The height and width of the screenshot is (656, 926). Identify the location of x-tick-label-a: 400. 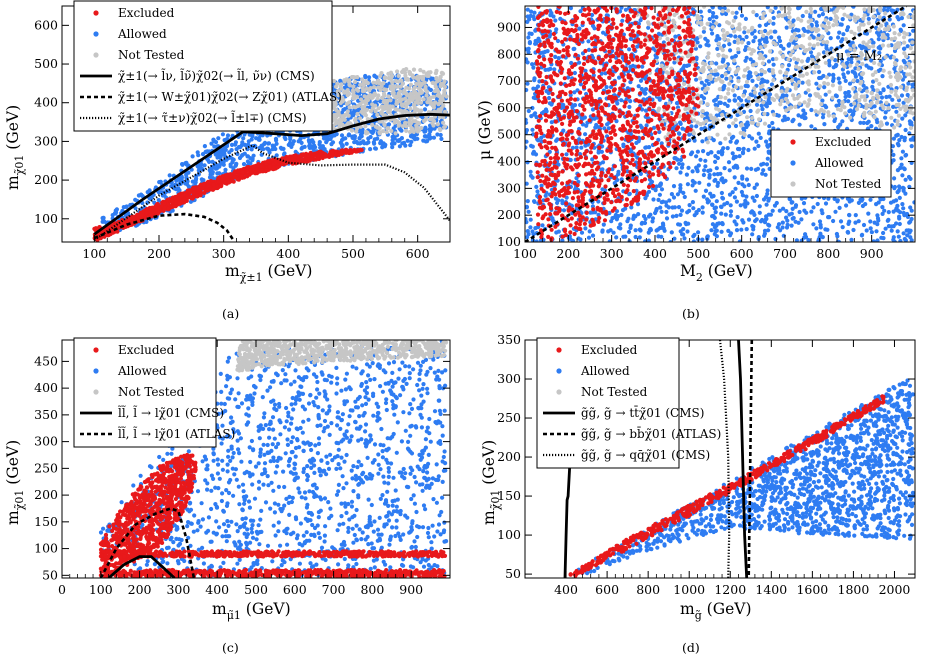
(288, 253).